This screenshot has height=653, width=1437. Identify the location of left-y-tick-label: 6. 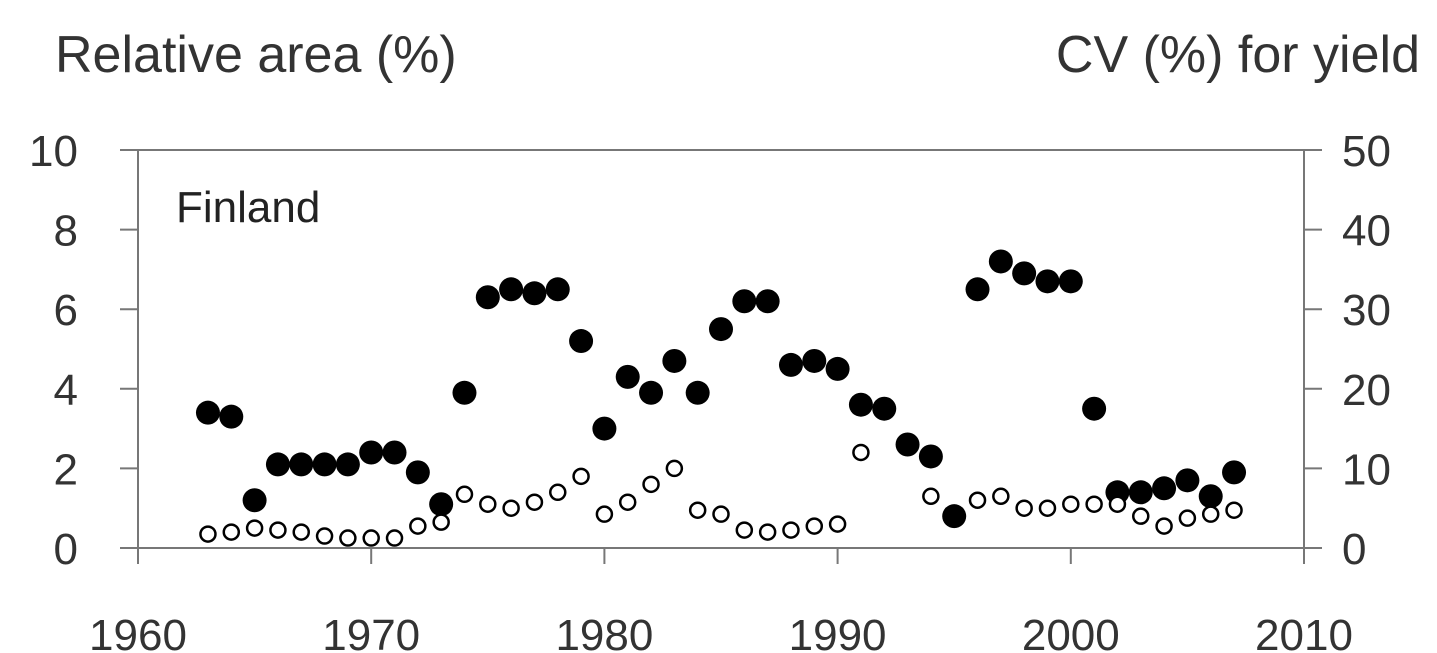
(66, 310).